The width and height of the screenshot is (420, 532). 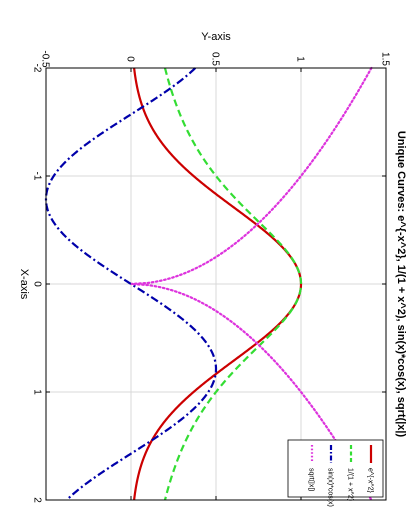 I want to click on legend-label: 1/(1 + x^2), so click(x=350, y=484).